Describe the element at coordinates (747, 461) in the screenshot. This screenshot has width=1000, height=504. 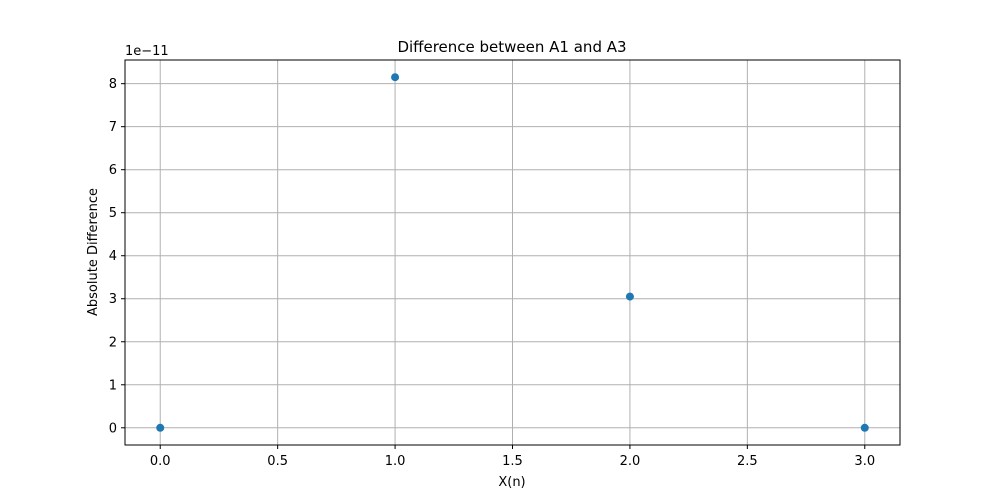
I see `x-tick-label: 2.5` at that location.